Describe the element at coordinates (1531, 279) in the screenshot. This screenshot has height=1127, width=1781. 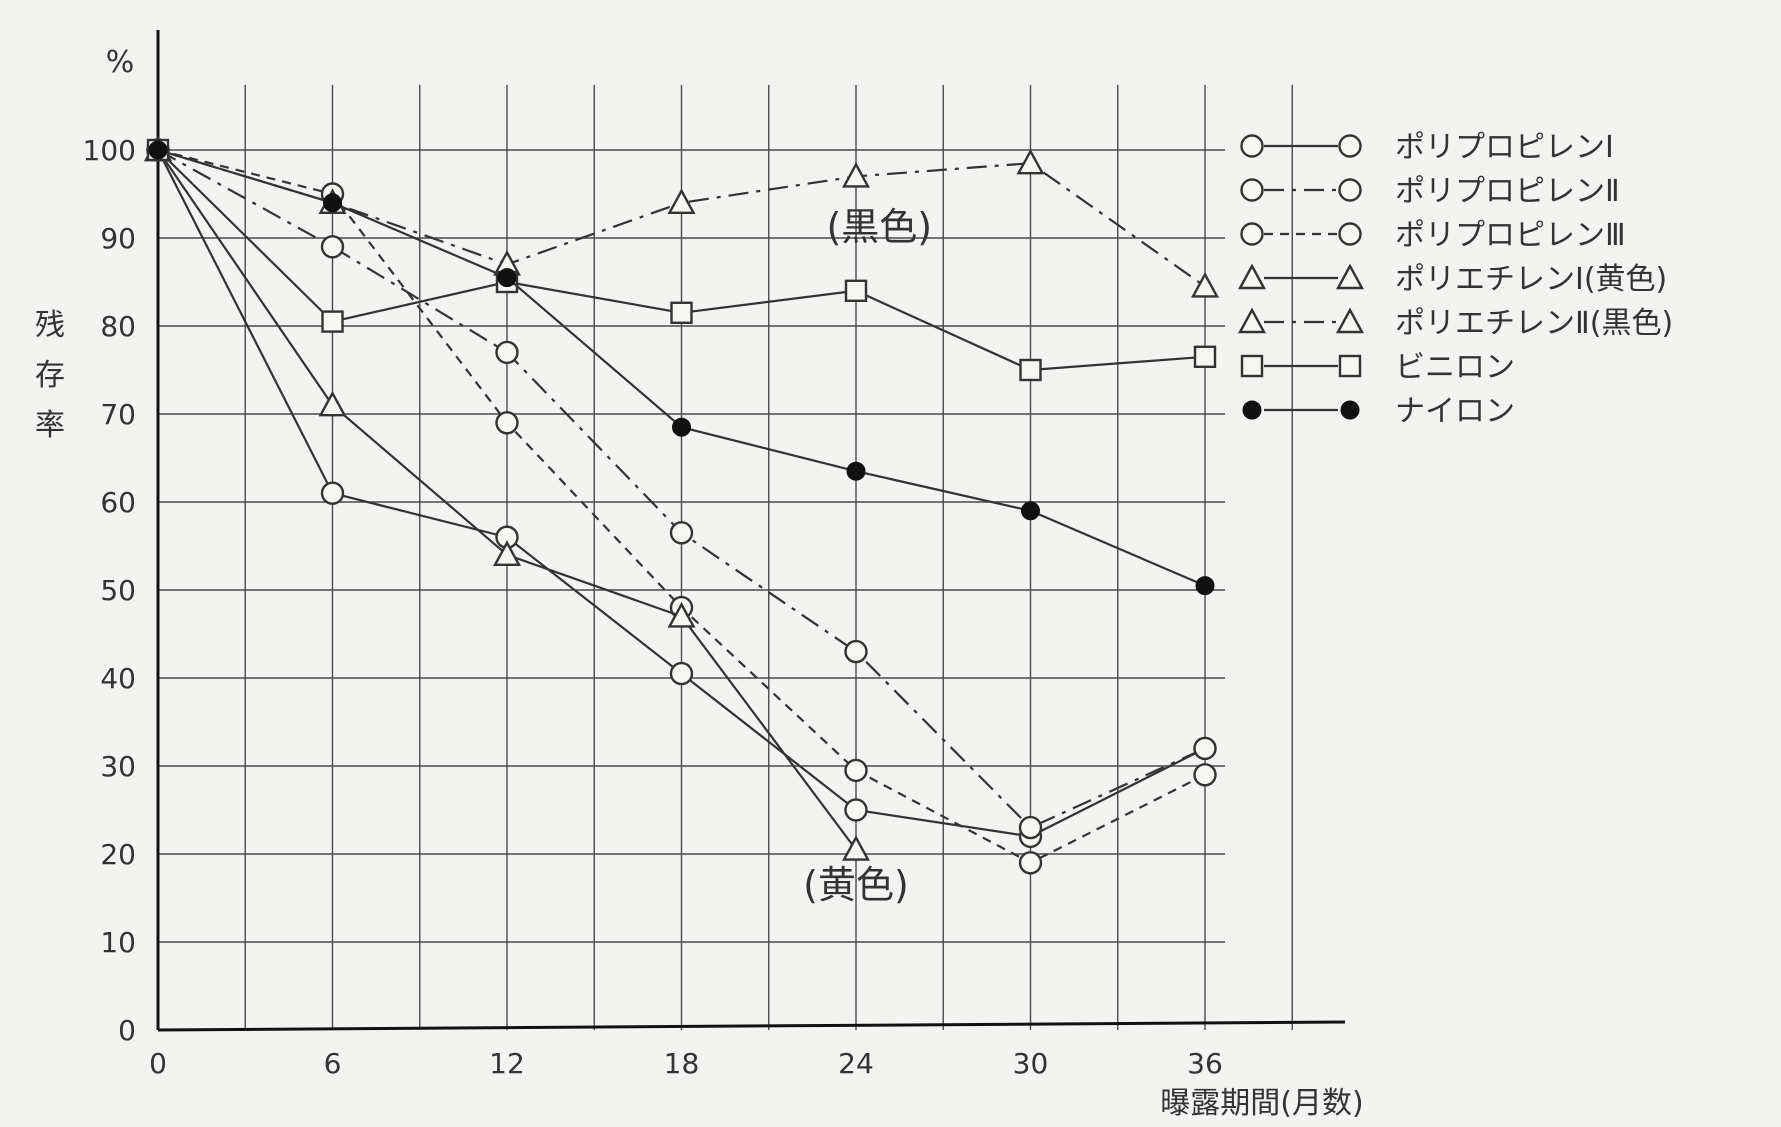
I see `legend-label-4: ポリエチレンⅠ(黄色)` at that location.